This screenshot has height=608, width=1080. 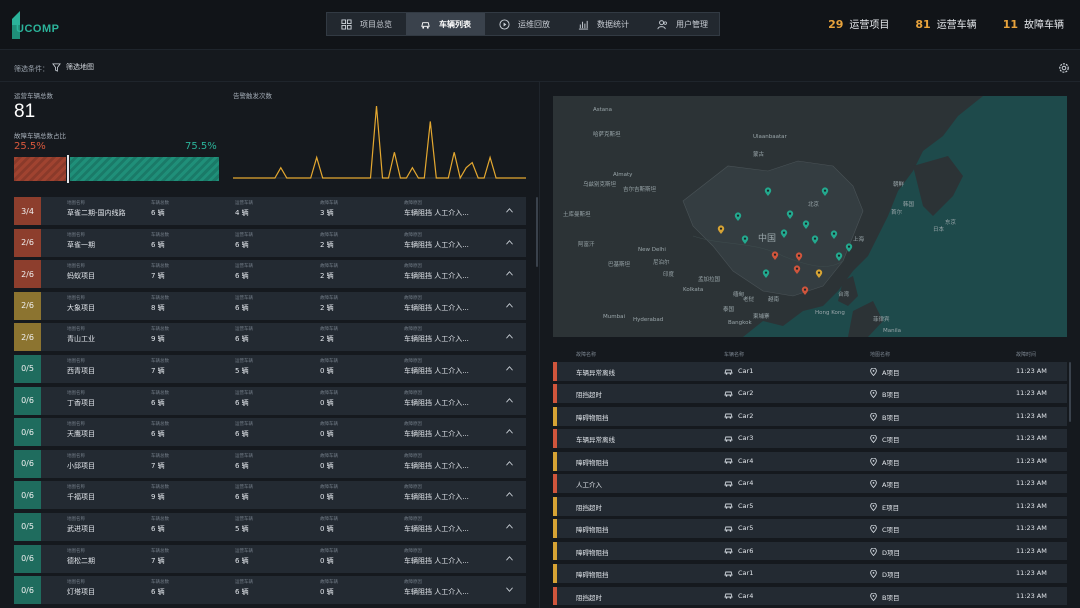 I want to click on event-row: 障碍物阻挡 Car2 B项目 11:23 AM, so click(x=810, y=416).